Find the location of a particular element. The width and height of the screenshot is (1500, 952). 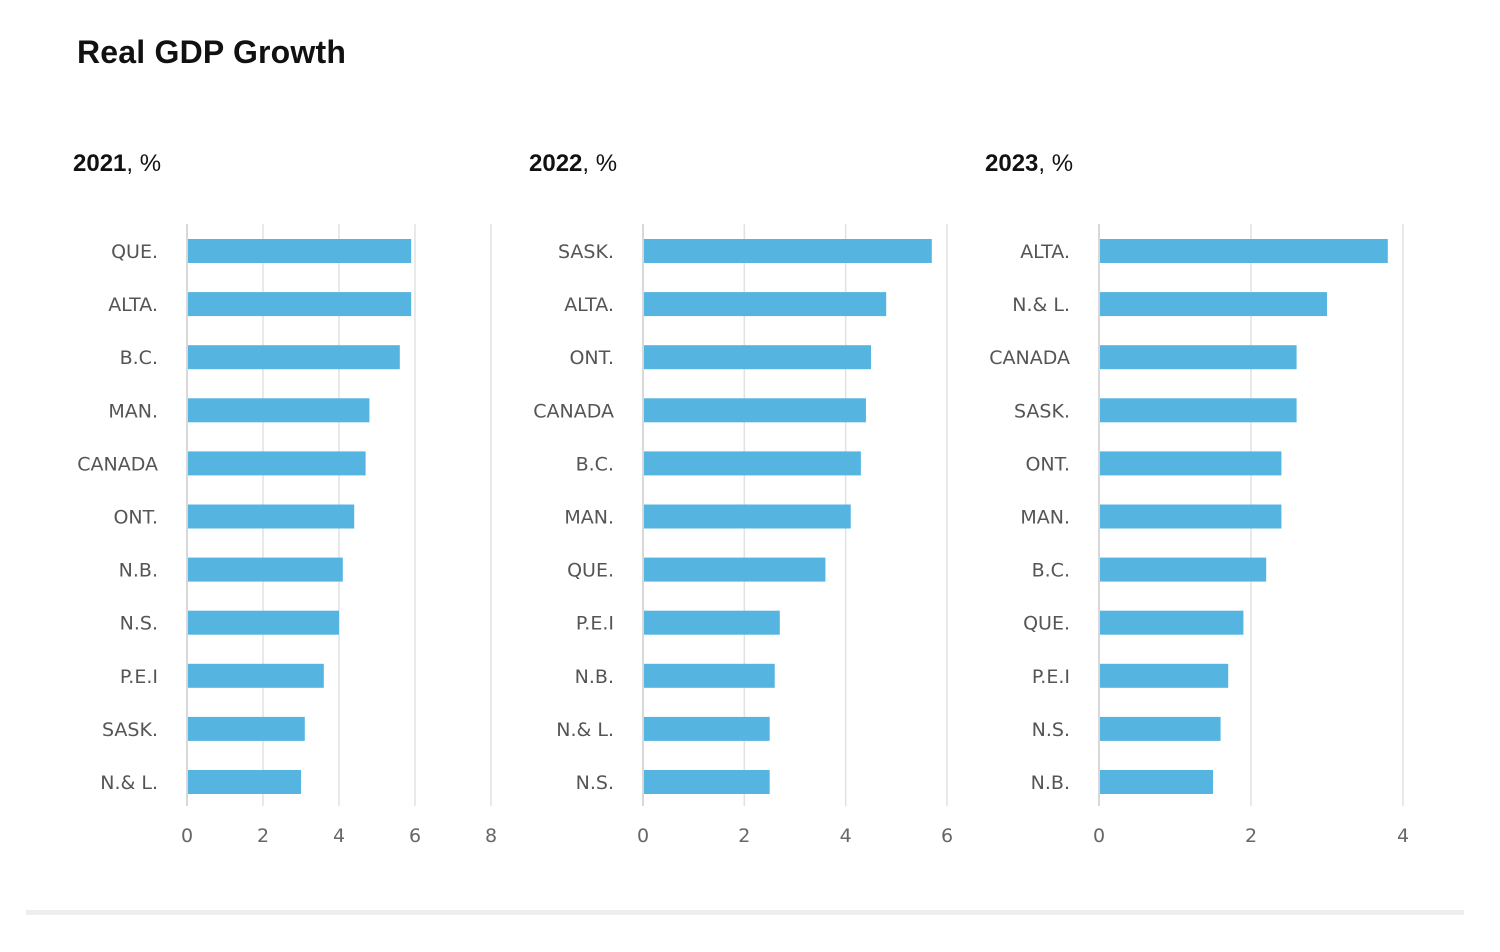

panel-title-2022: 2022, % is located at coordinates (573, 164).